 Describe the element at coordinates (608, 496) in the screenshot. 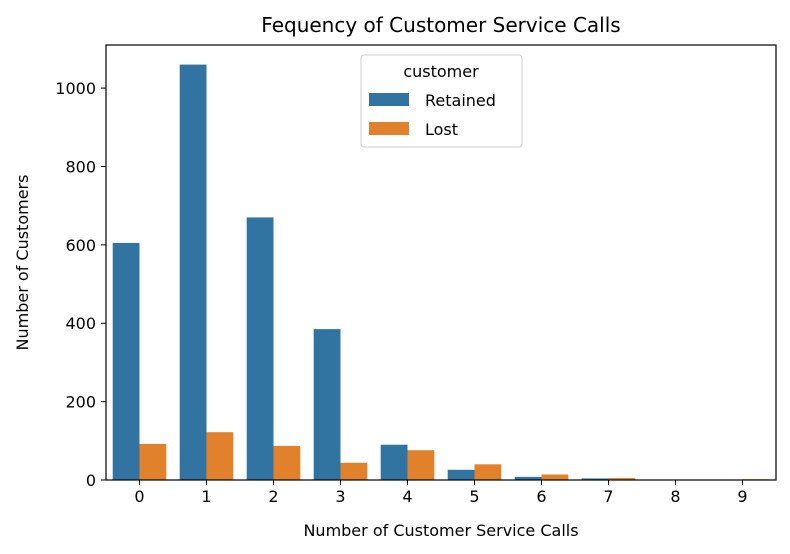

I see `x-tick-label: 7` at that location.